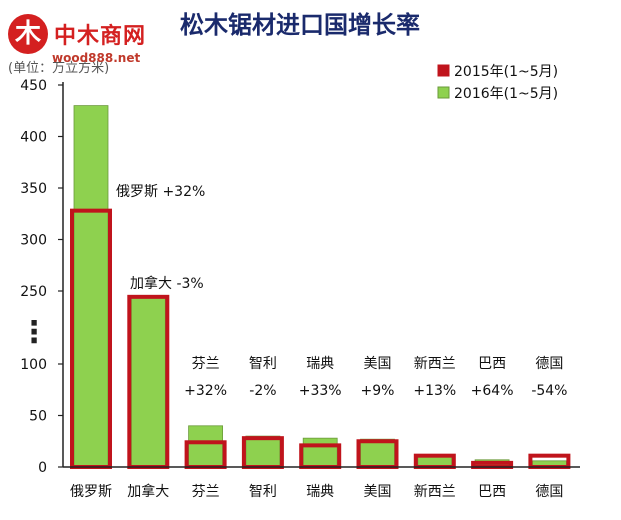  Describe the element at coordinates (42, 468) in the screenshot. I see `y-tick-label: 0` at that location.